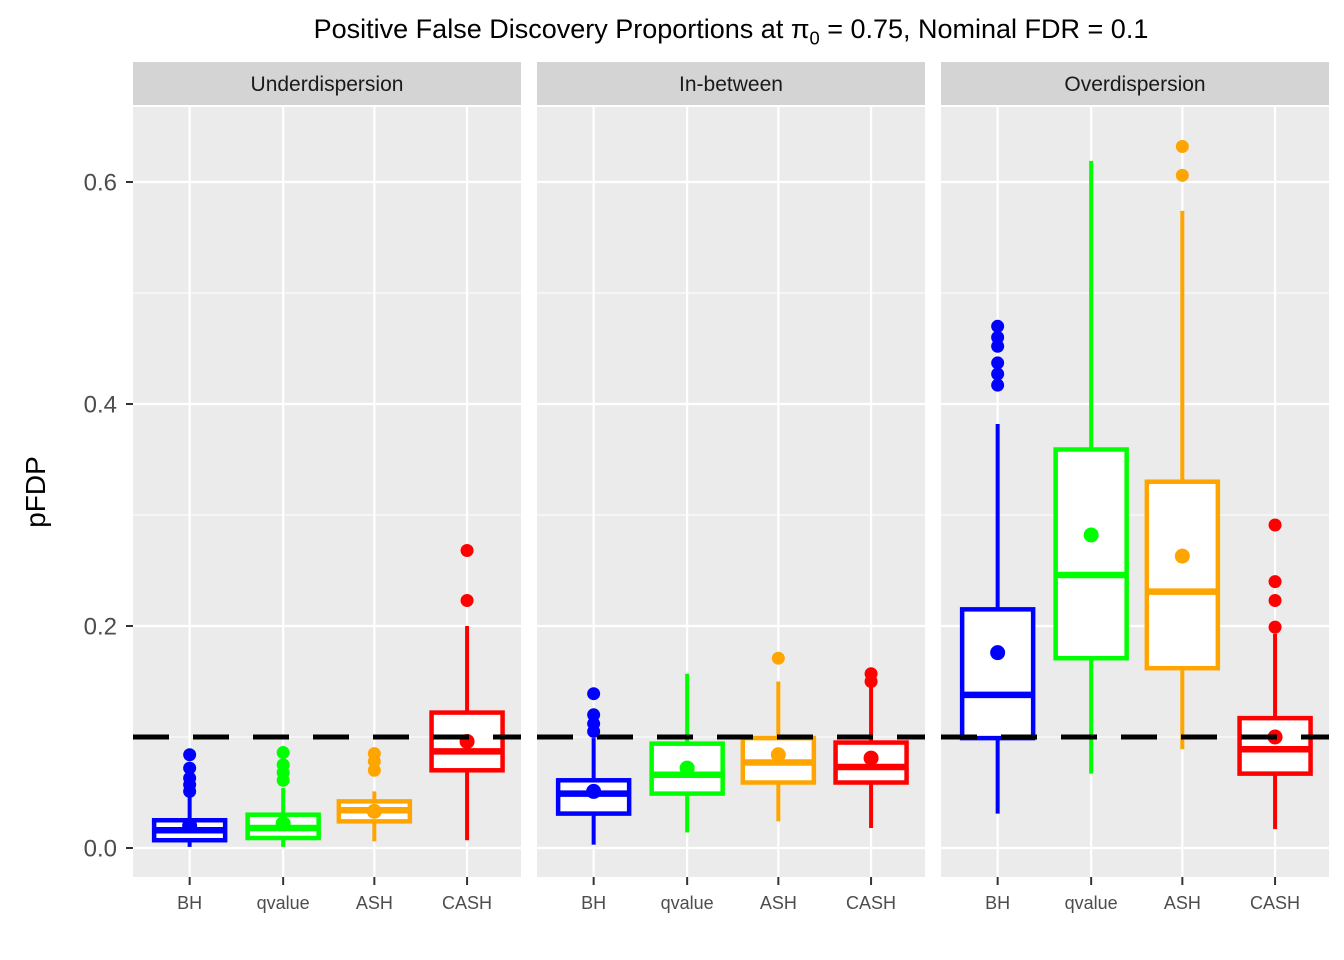  I want to click on facet-strip-underdispersion, so click(327, 83).